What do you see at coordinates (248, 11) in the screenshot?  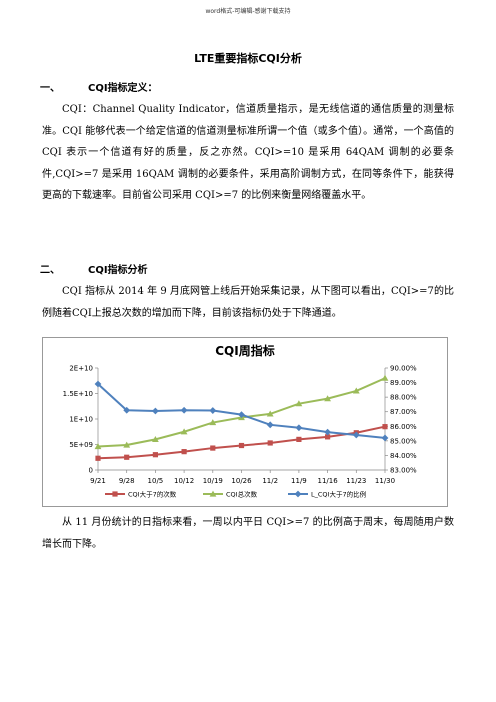 I see `page-header: word格式-可编辑-感谢下载支持` at bounding box center [248, 11].